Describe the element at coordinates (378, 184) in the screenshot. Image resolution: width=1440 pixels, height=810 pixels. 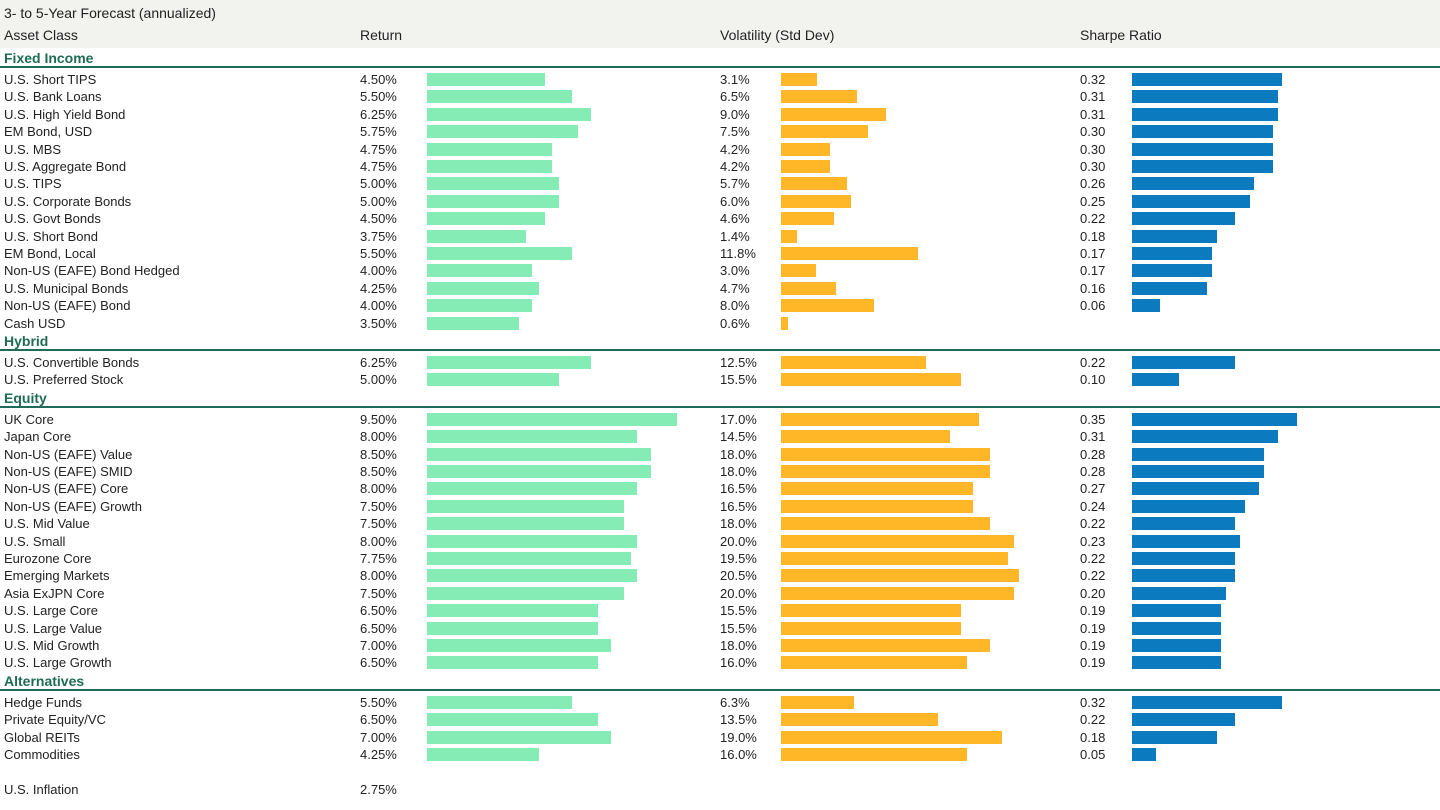
I see `return-value: 5.00%` at that location.